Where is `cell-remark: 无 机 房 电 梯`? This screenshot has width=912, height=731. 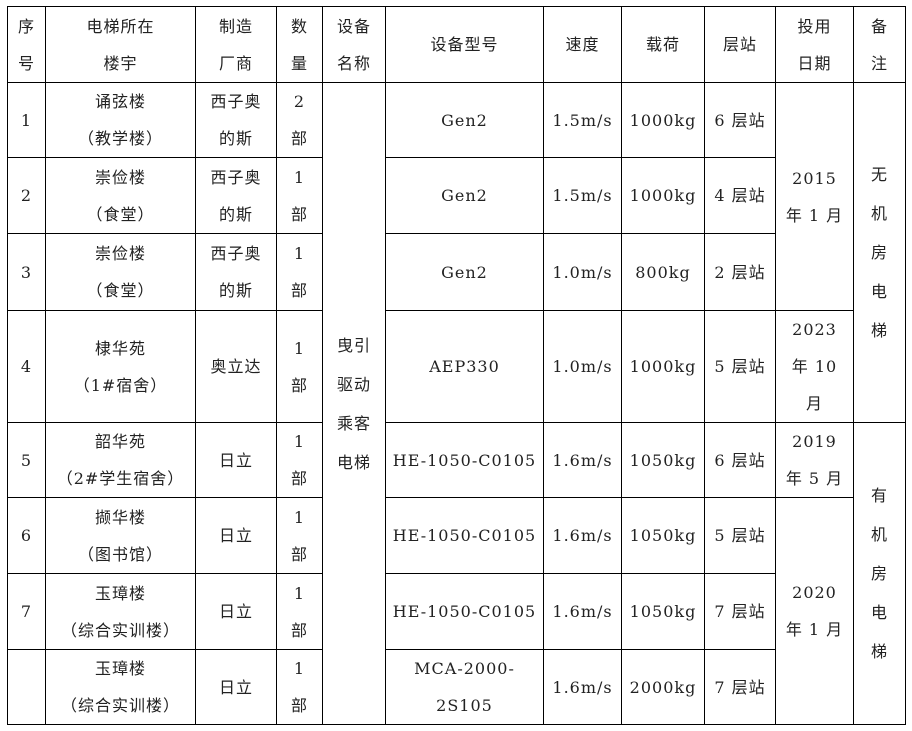 cell-remark: 无 机 房 电 梯 is located at coordinates (879, 252).